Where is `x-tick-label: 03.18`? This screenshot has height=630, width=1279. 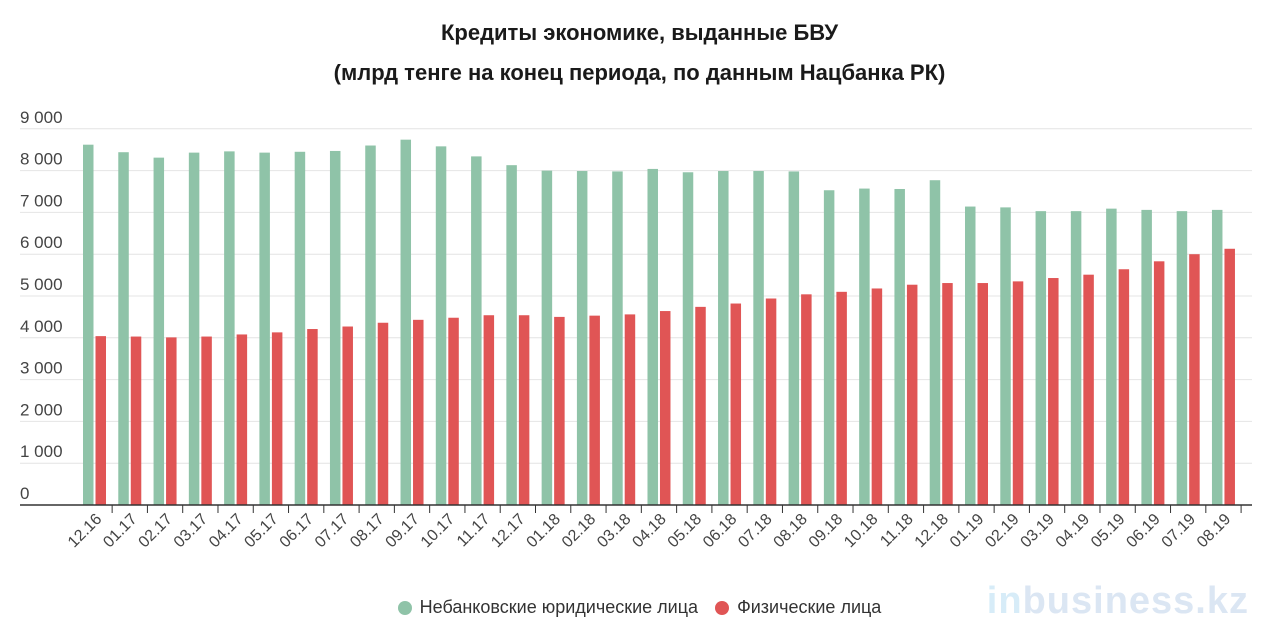
x-tick-label: 03.18 is located at coordinates (614, 531).